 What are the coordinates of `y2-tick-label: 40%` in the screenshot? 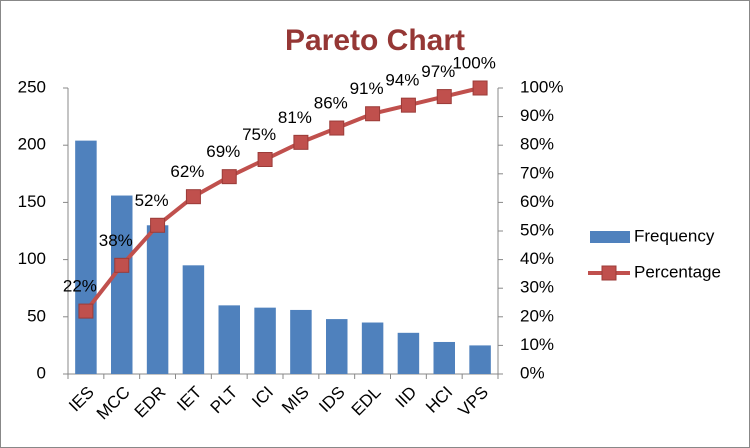 It's located at (537, 258).